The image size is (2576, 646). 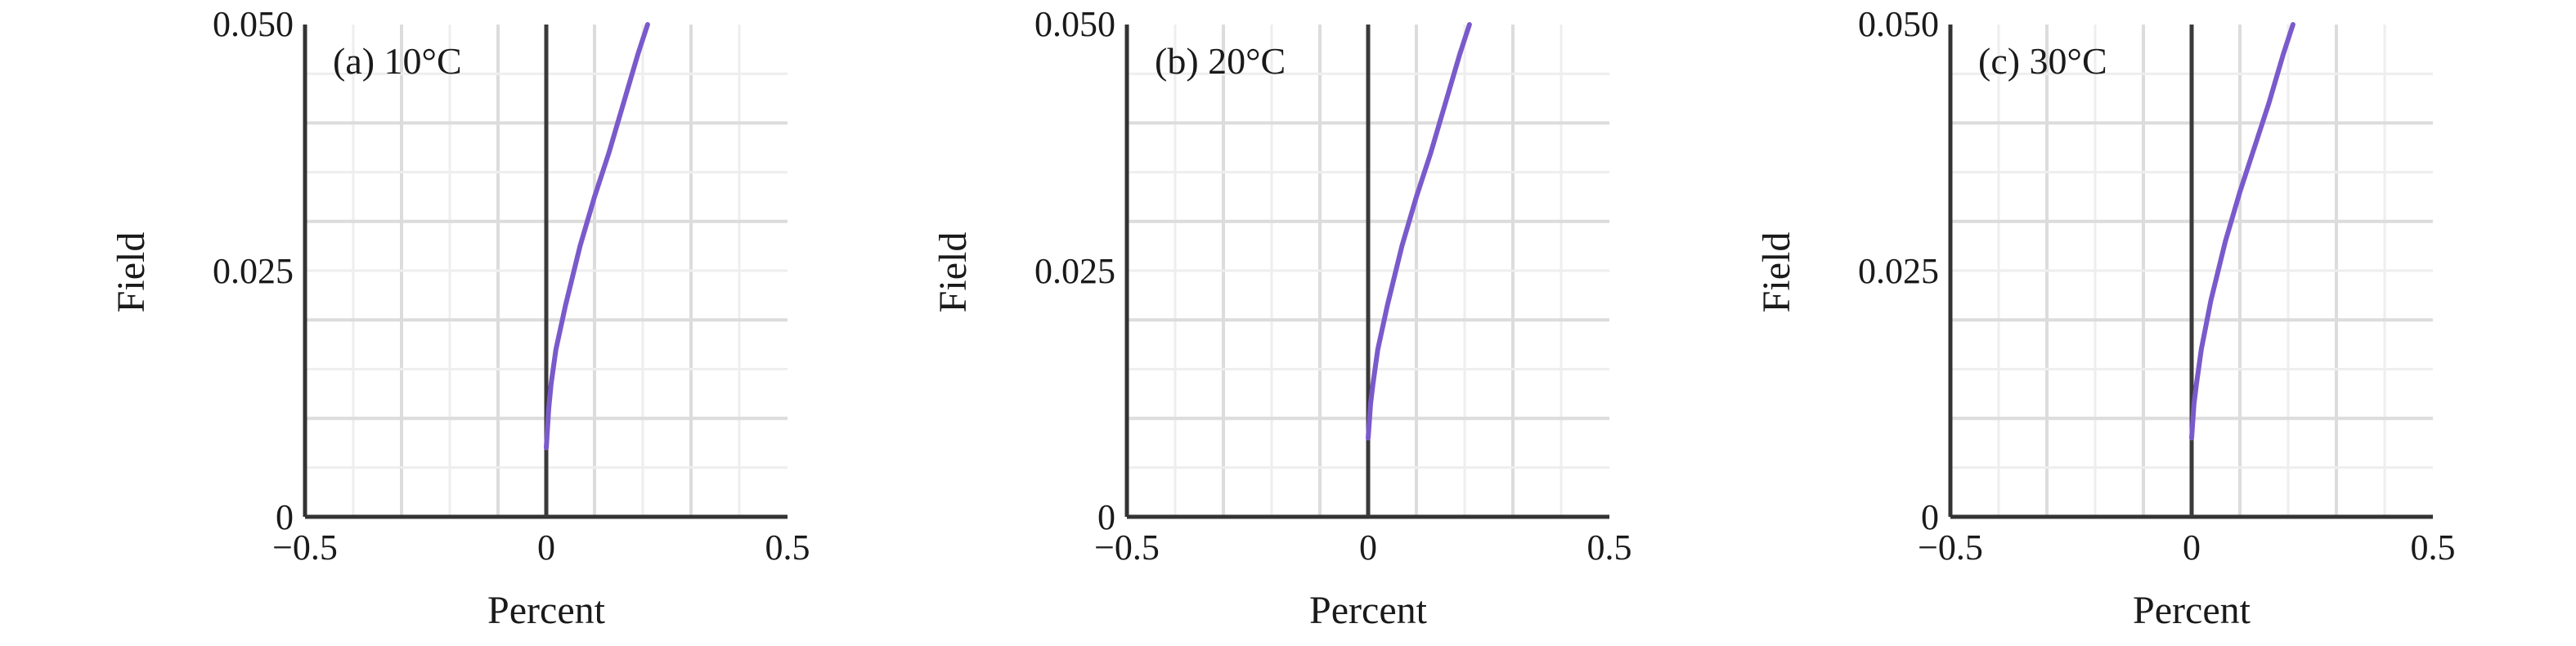 I want to click on panel-label: (b) 20°C, so click(x=1220, y=61).